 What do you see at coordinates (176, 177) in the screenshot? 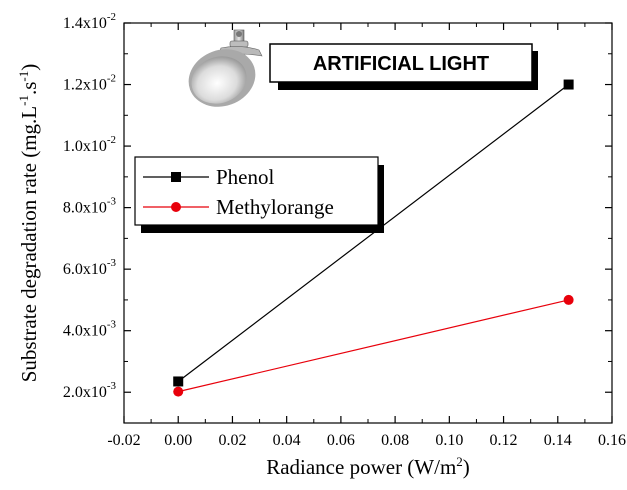
I see `legend-marker-phenol` at bounding box center [176, 177].